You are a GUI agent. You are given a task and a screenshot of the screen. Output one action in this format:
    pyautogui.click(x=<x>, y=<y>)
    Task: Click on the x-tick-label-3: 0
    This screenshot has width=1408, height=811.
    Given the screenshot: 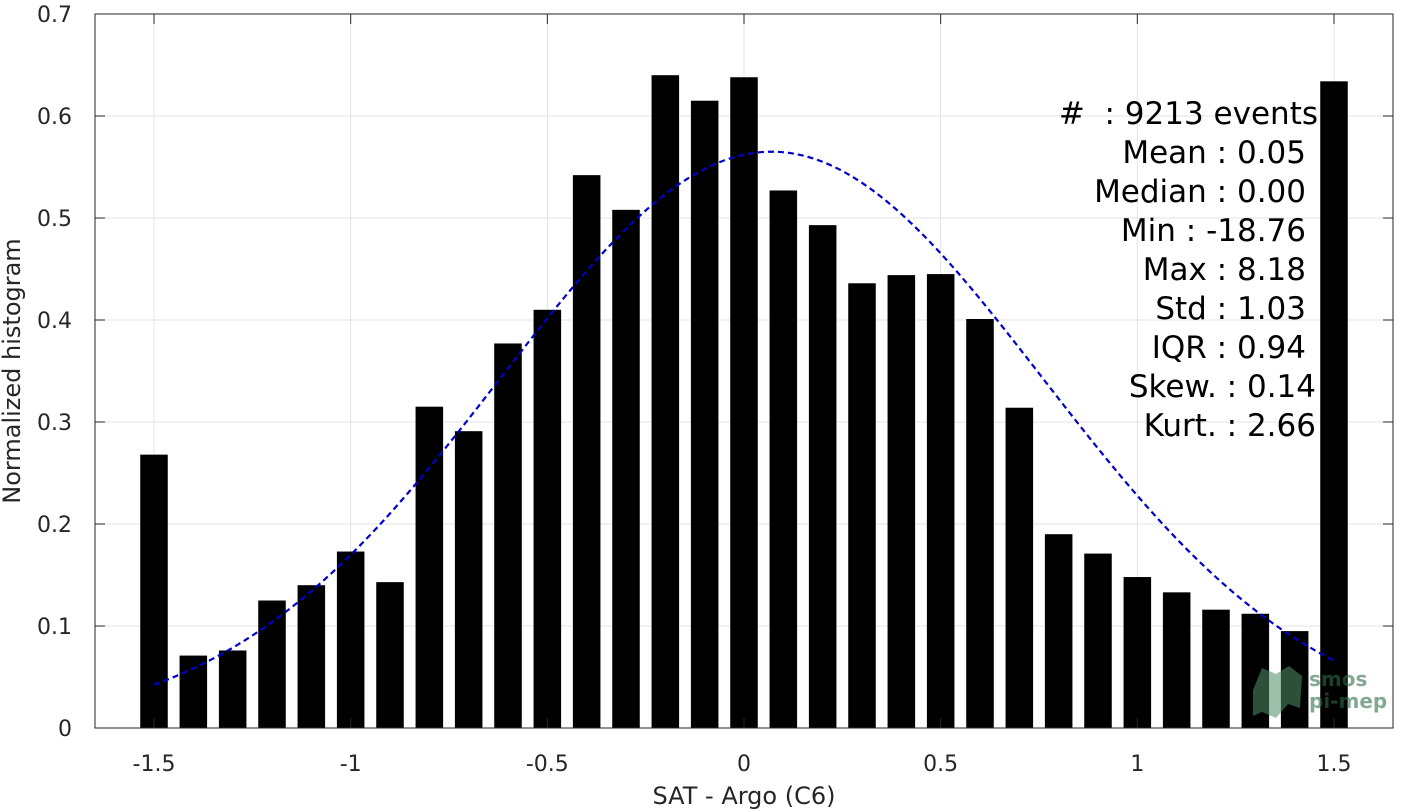 What is the action you would take?
    pyautogui.click(x=744, y=764)
    